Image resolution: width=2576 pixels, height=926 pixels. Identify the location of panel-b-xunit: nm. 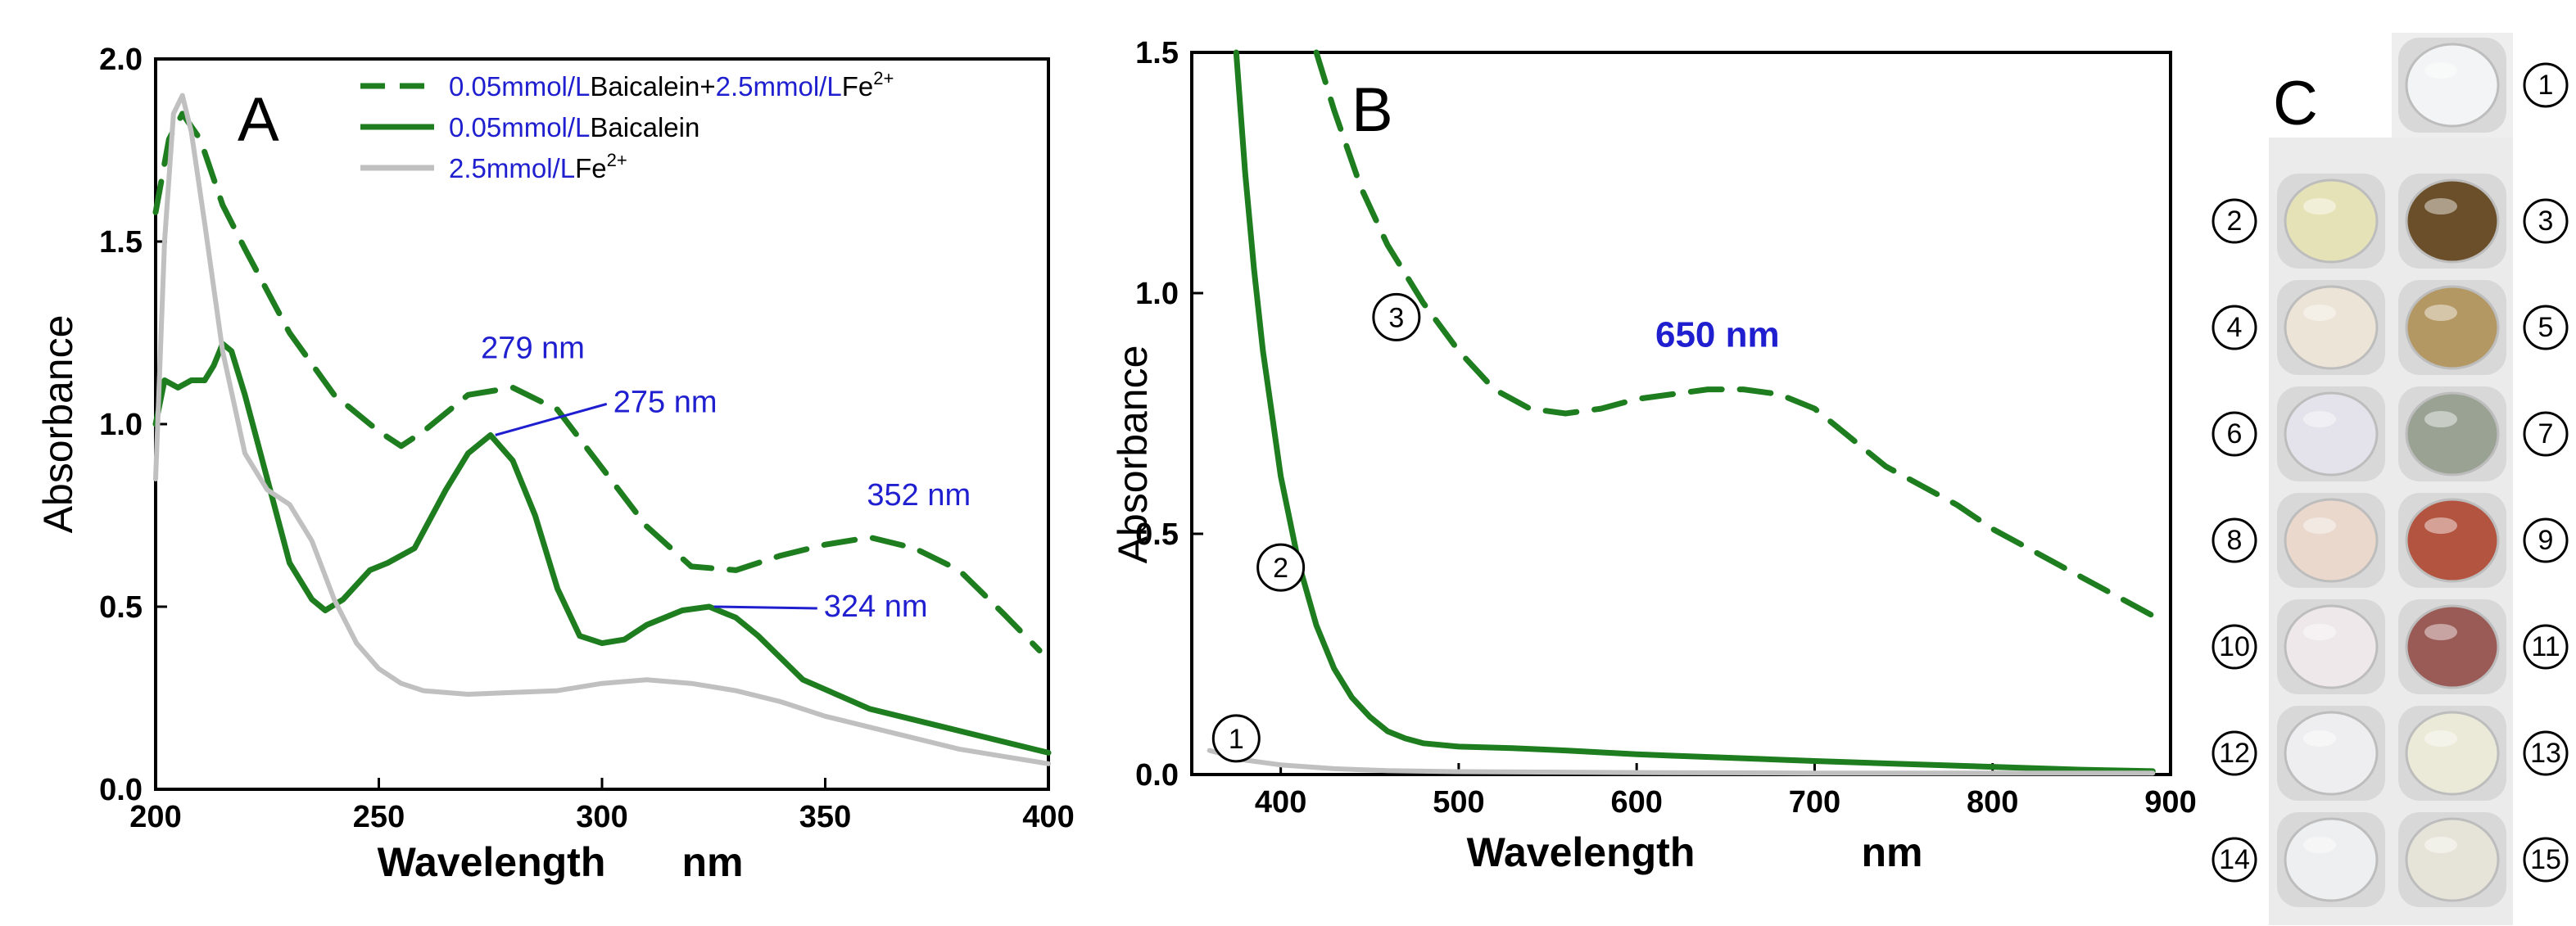
(1892, 852).